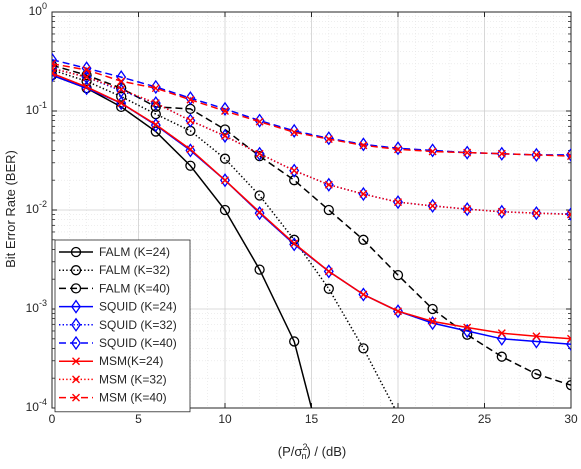 The height and width of the screenshot is (469, 581). I want to click on y-tick-label: 10⁻⁴, so click(36, 405).